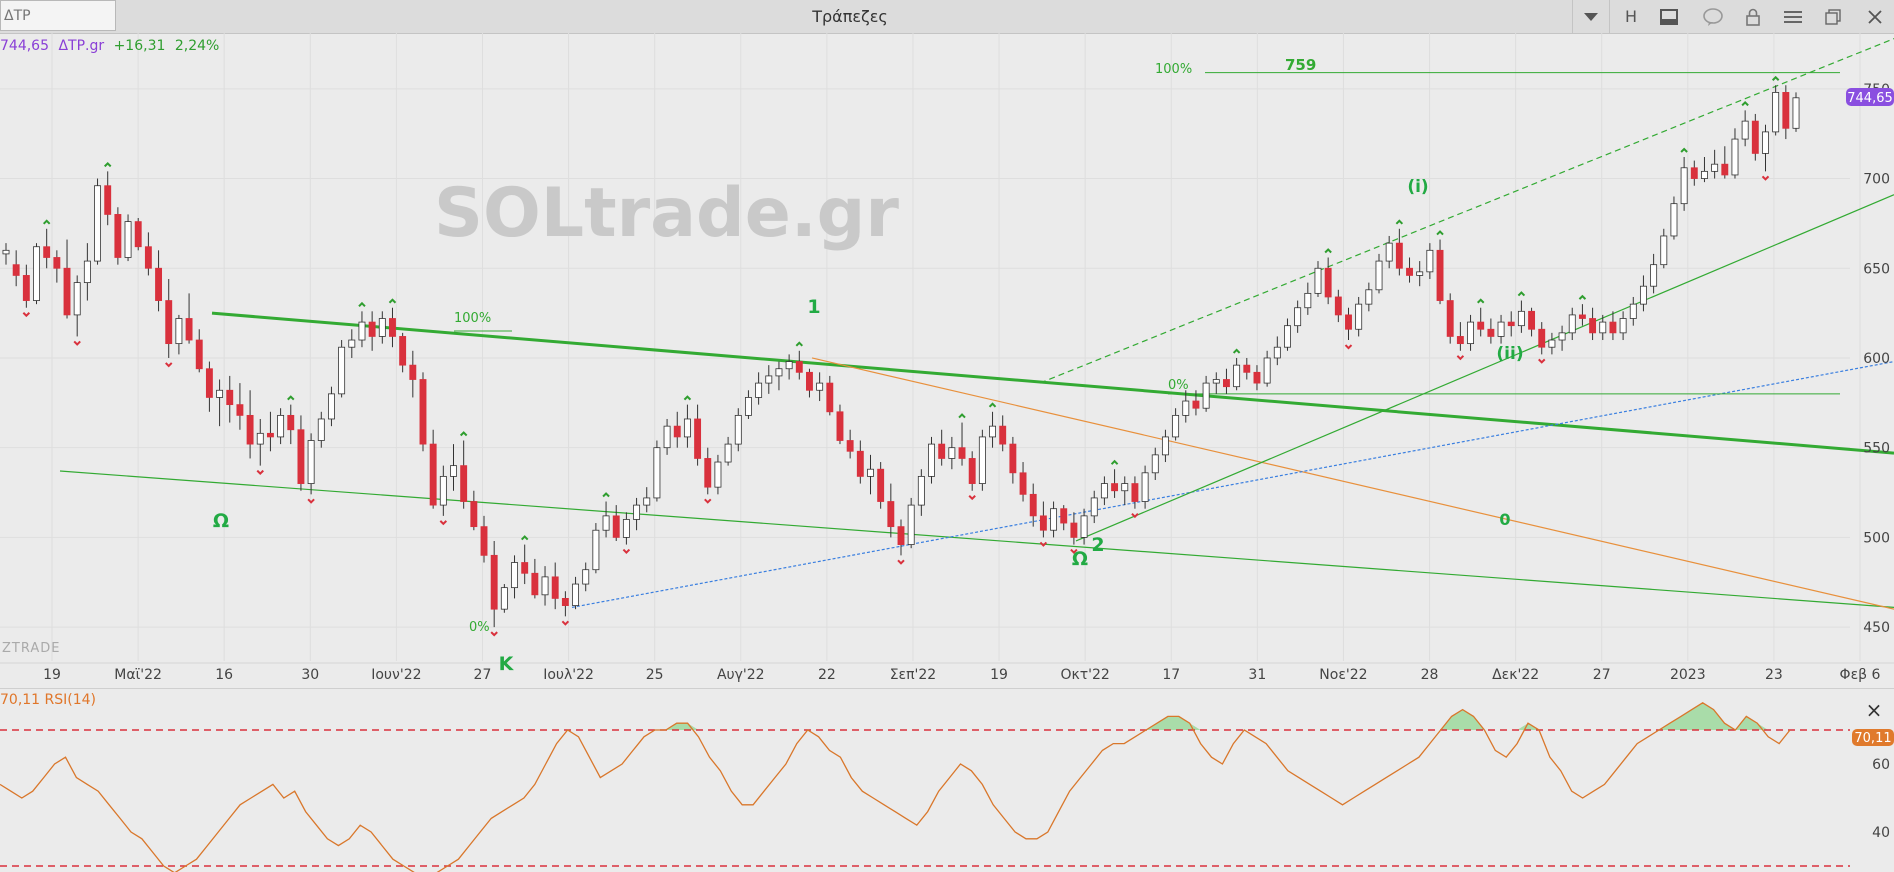 The width and height of the screenshot is (1894, 872). I want to click on menu-icon, so click(1793, 16).